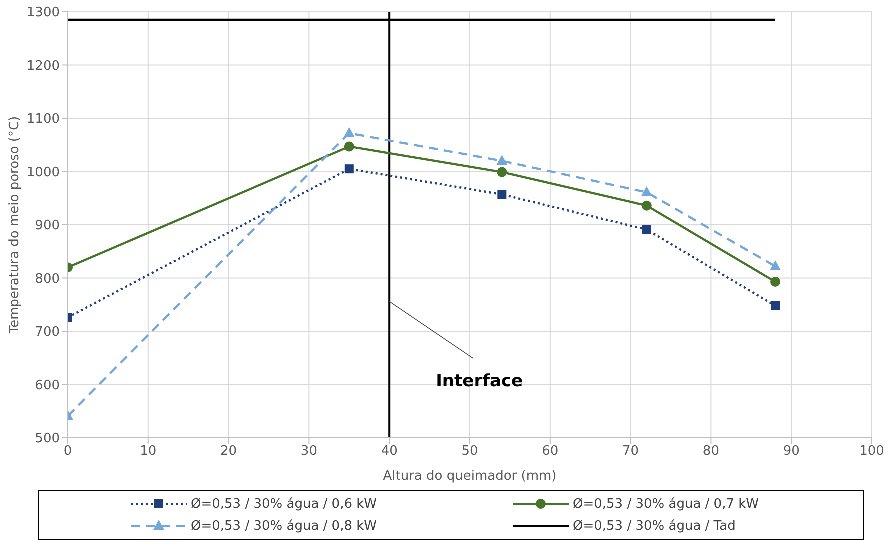 The height and width of the screenshot is (540, 890). Describe the element at coordinates (43, 13) in the screenshot. I see `y-tick-label: 1300` at that location.